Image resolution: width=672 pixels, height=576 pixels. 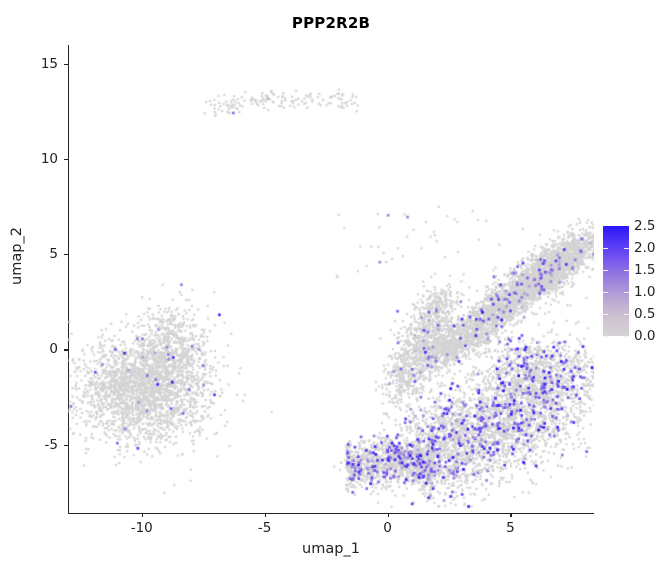 What do you see at coordinates (645, 270) in the screenshot?
I see `colorbar-tick-label: 1.5` at bounding box center [645, 270].